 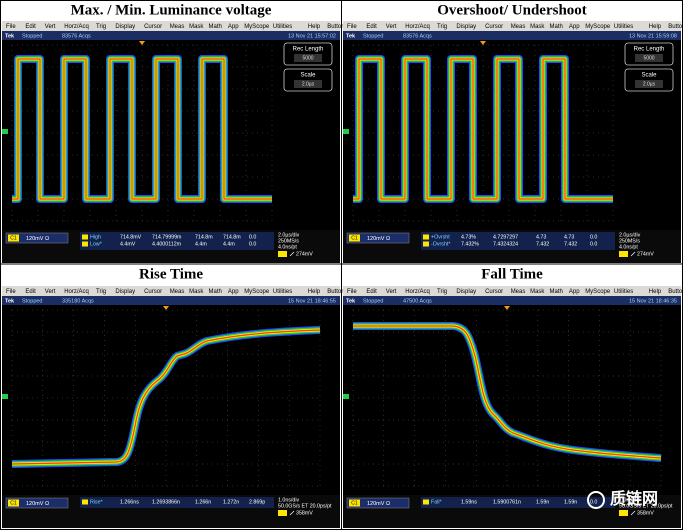 What do you see at coordinates (166, 397) in the screenshot?
I see `waveform` at bounding box center [166, 397].